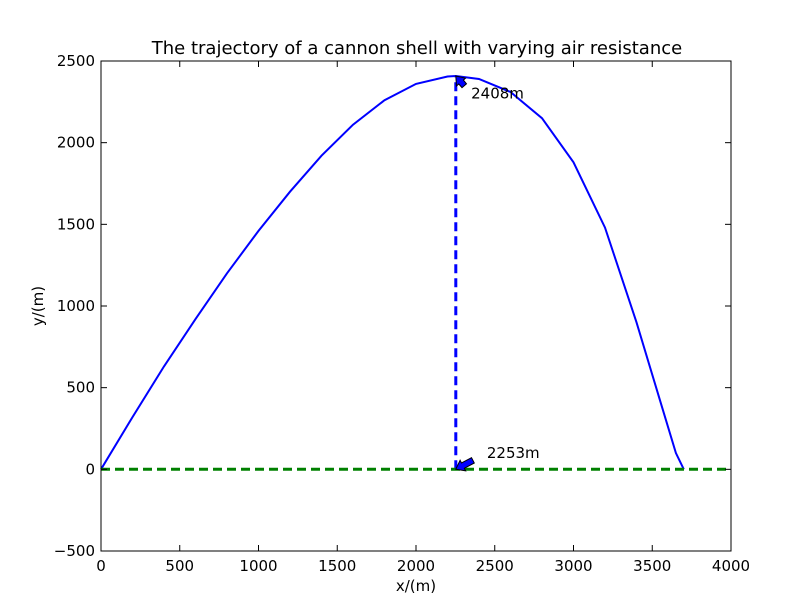 This screenshot has width=812, height=612. Describe the element at coordinates (652, 566) in the screenshot. I see `x-tick-label: 3500` at that location.